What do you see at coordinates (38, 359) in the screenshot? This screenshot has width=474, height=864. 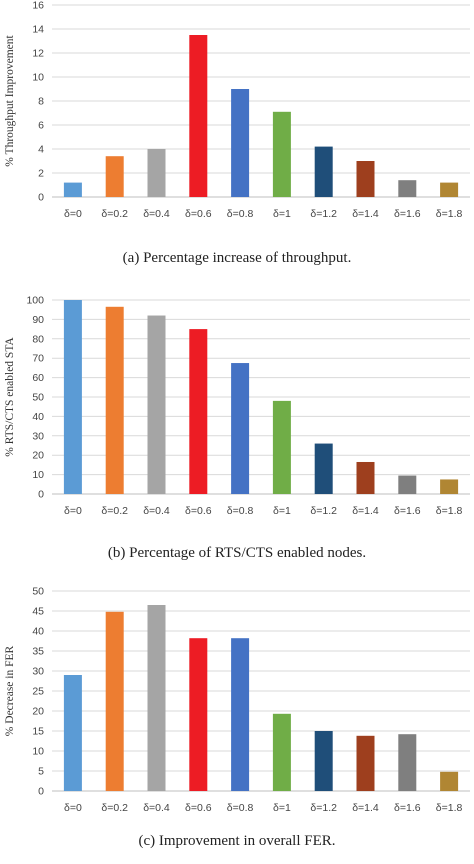 I see `y-tick-label: 70` at bounding box center [38, 359].